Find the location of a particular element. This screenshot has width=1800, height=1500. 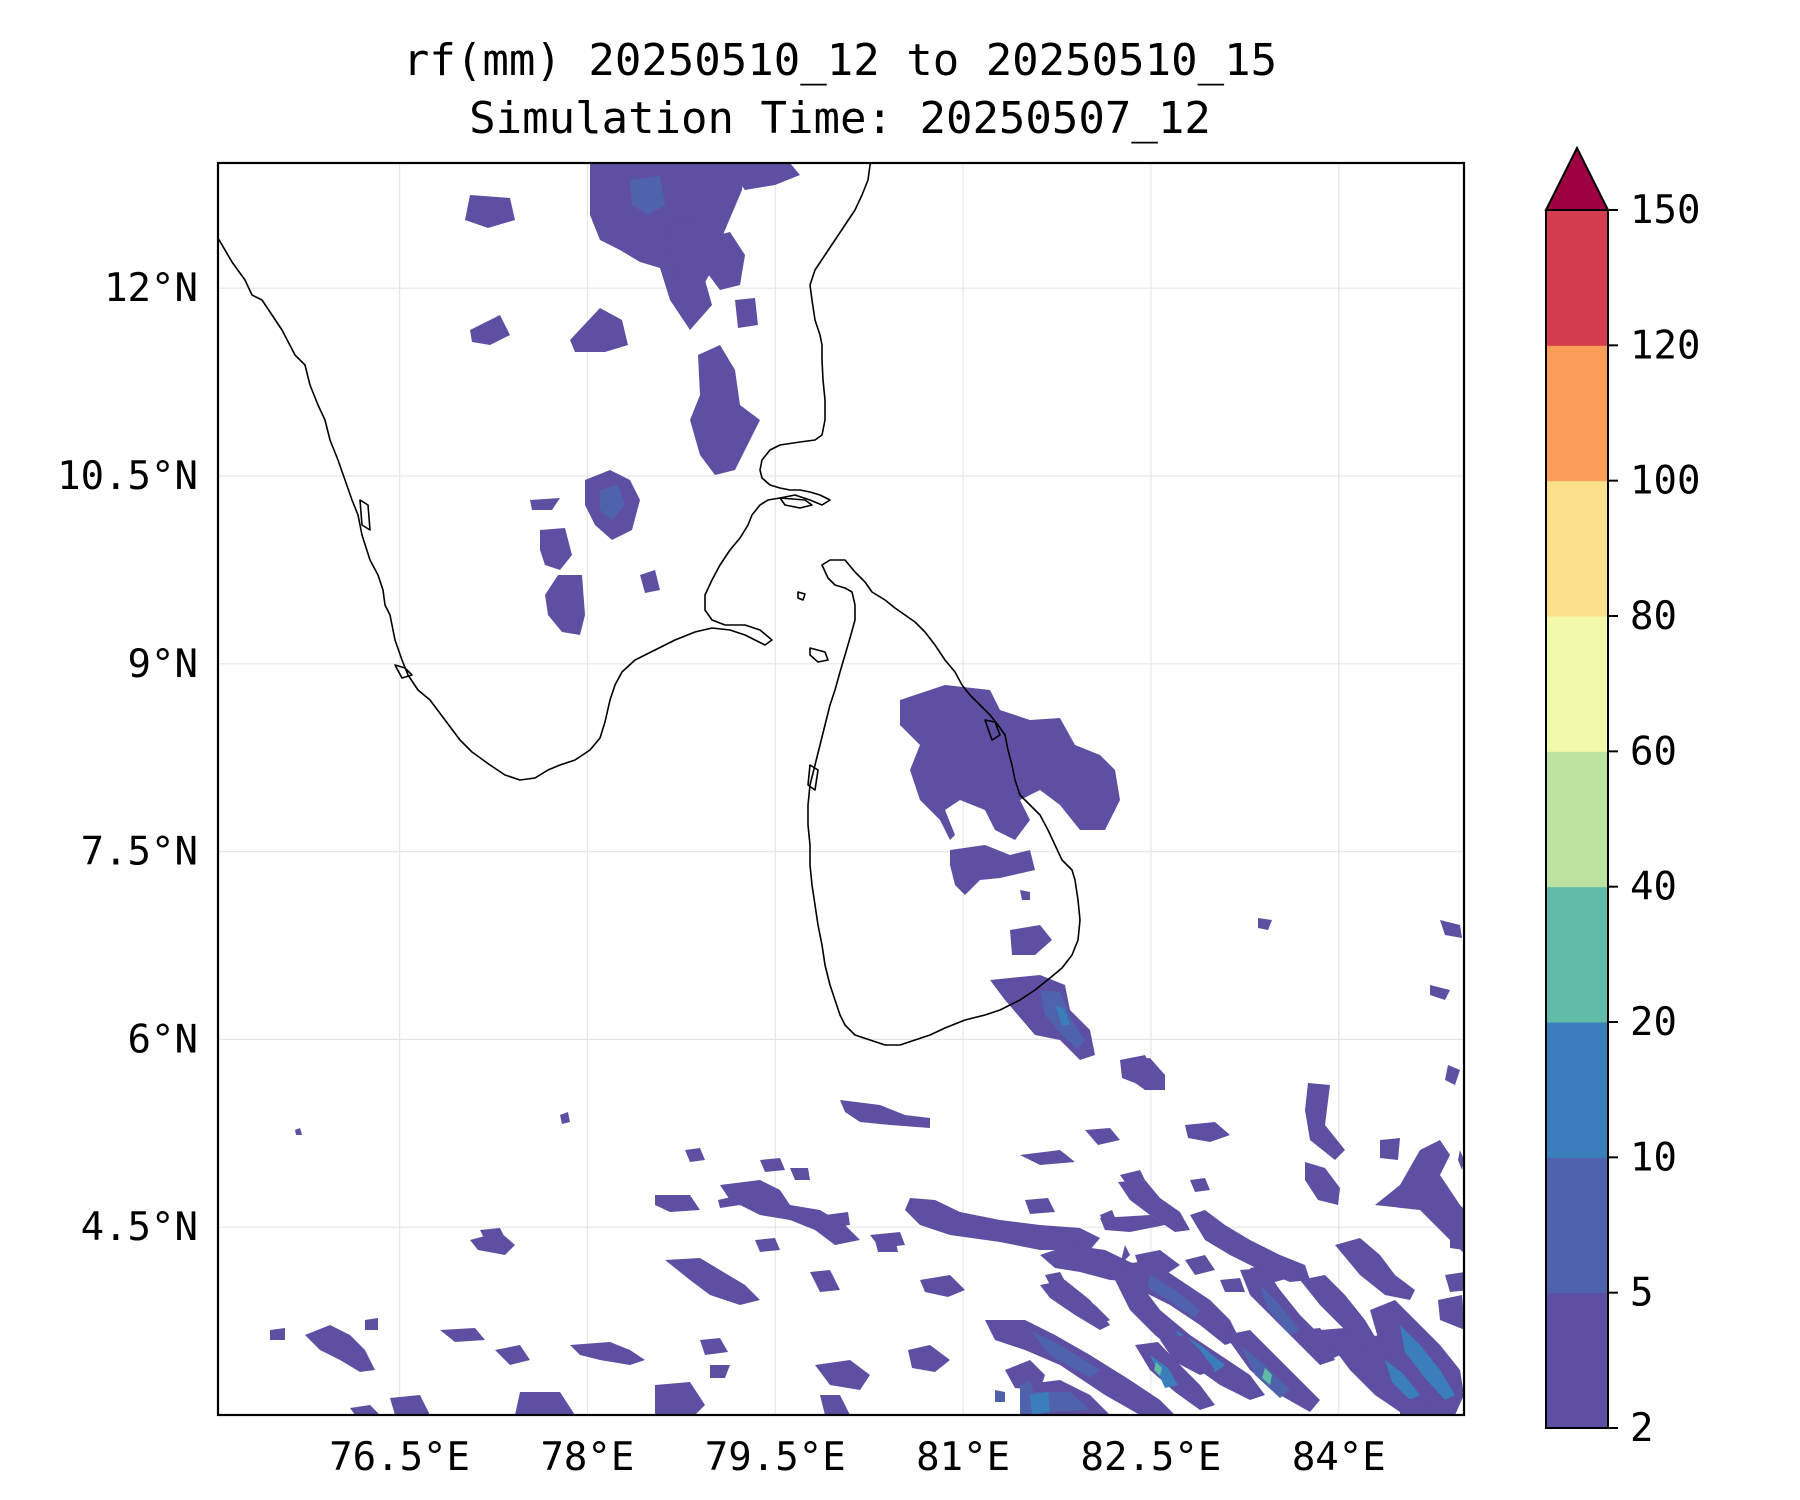

lon-tick-label: 84°E is located at coordinates (1339, 1457).